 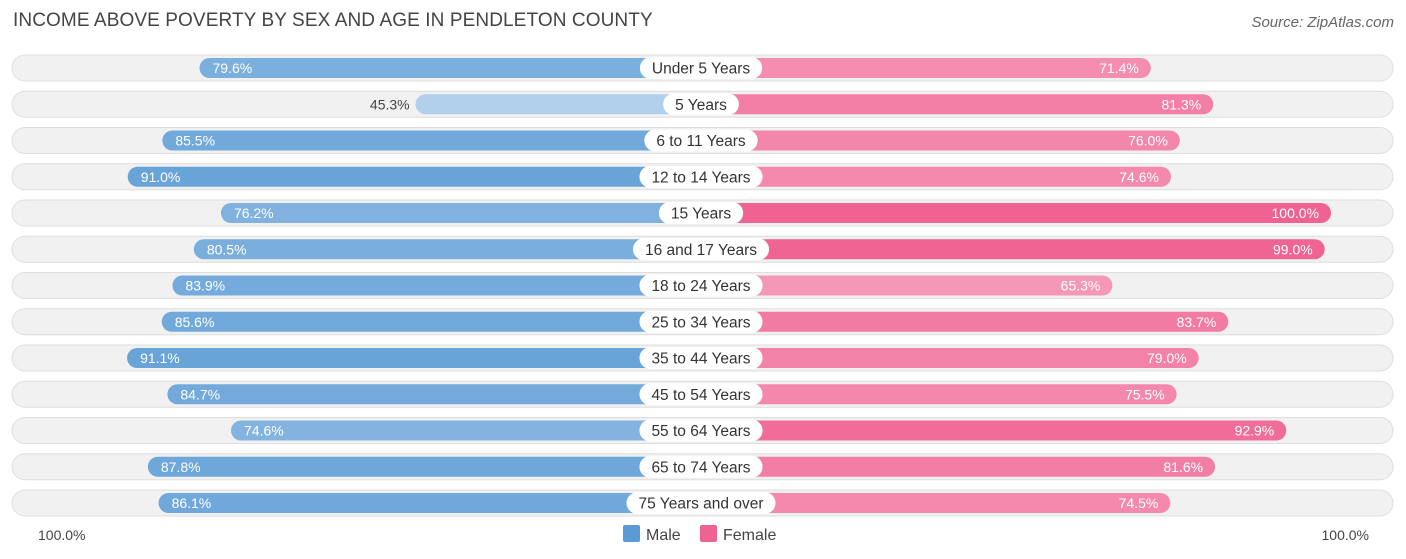 What do you see at coordinates (1081, 286) in the screenshot?
I see `female-value-label: 65.3%` at bounding box center [1081, 286].